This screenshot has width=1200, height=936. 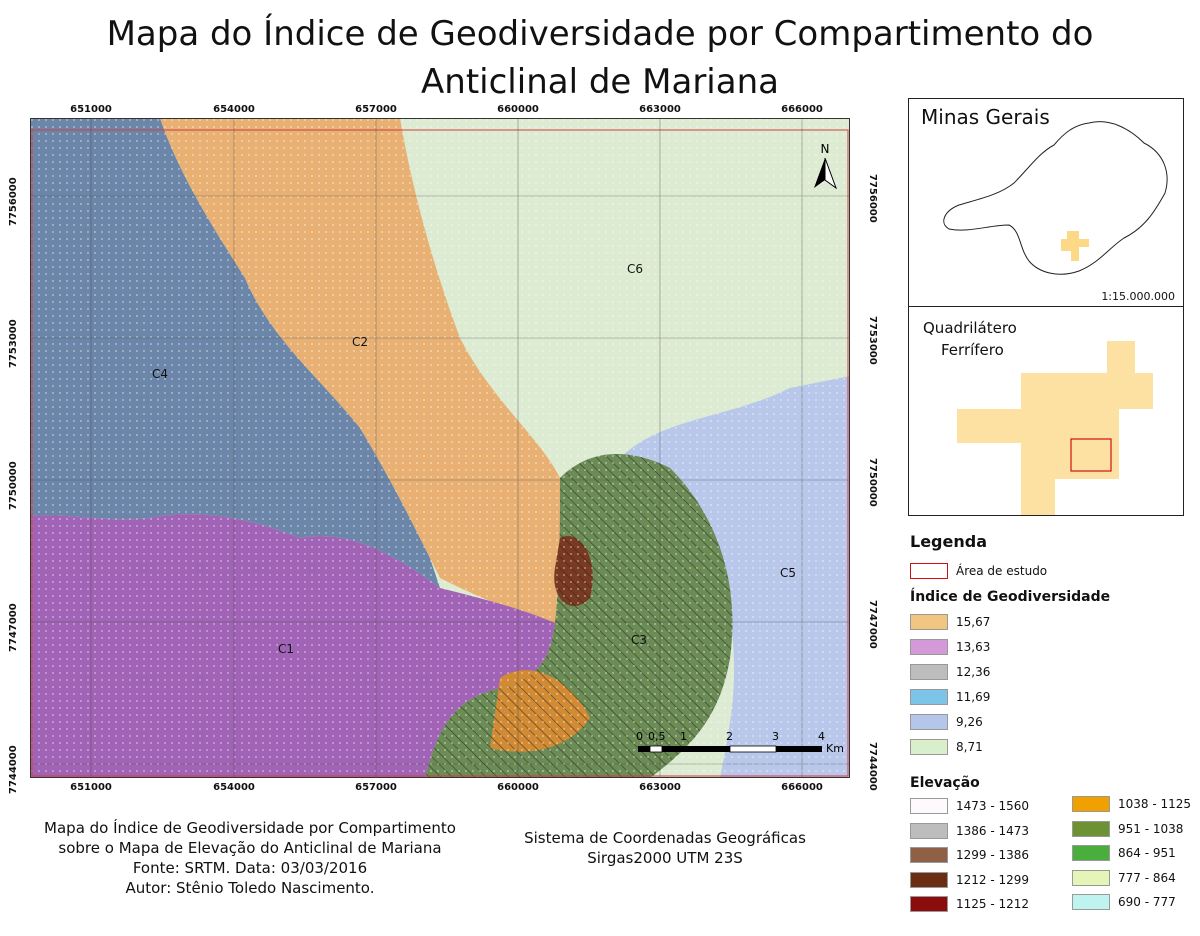 What do you see at coordinates (802, 109) in the screenshot?
I see `x-tick-top-666000: 666000` at bounding box center [802, 109].